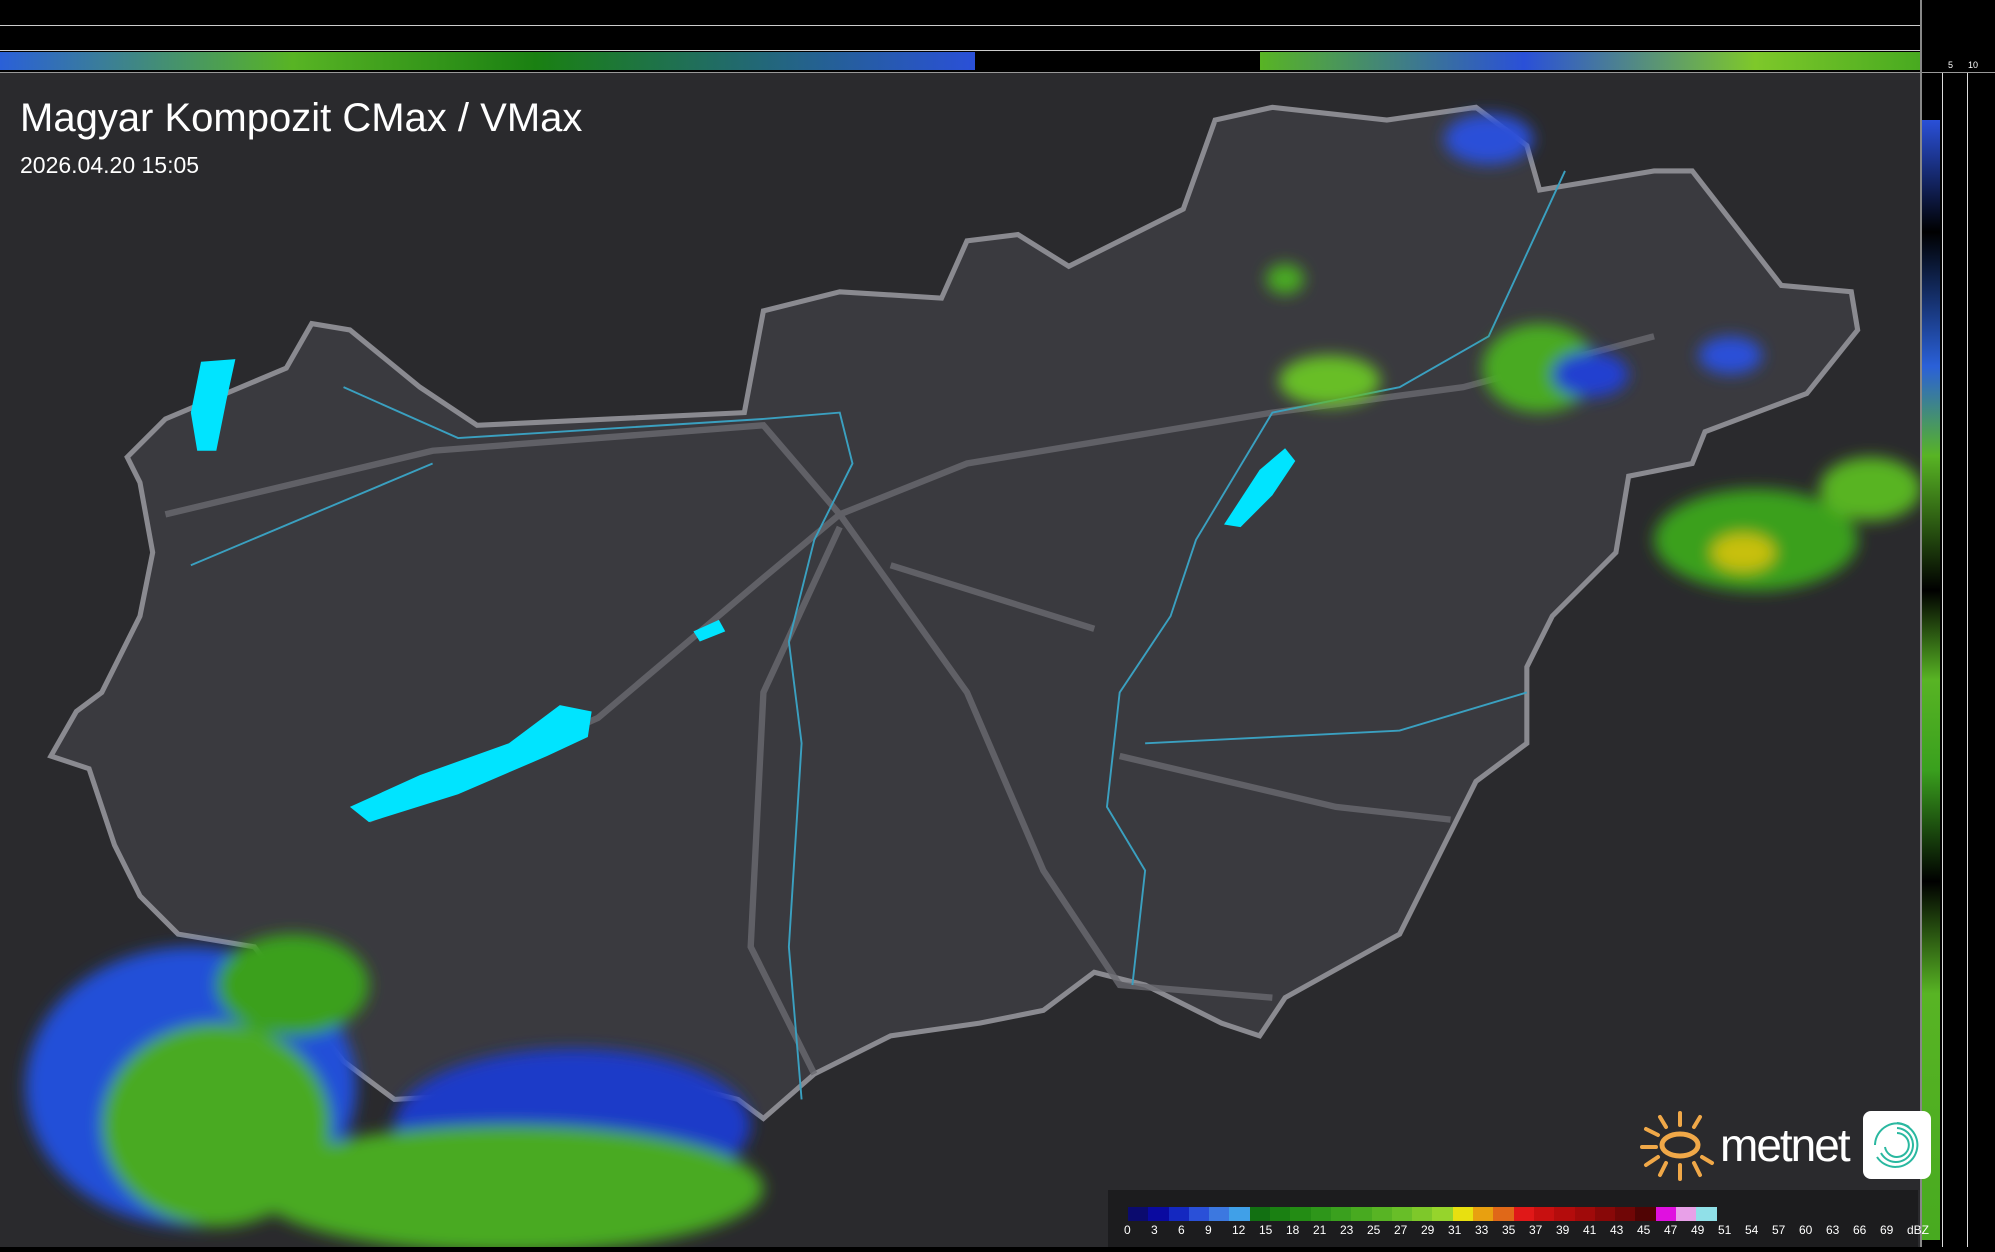 The image size is (1995, 1252). Describe the element at coordinates (1347, 1230) in the screenshot. I see `legend-label: 23` at that location.